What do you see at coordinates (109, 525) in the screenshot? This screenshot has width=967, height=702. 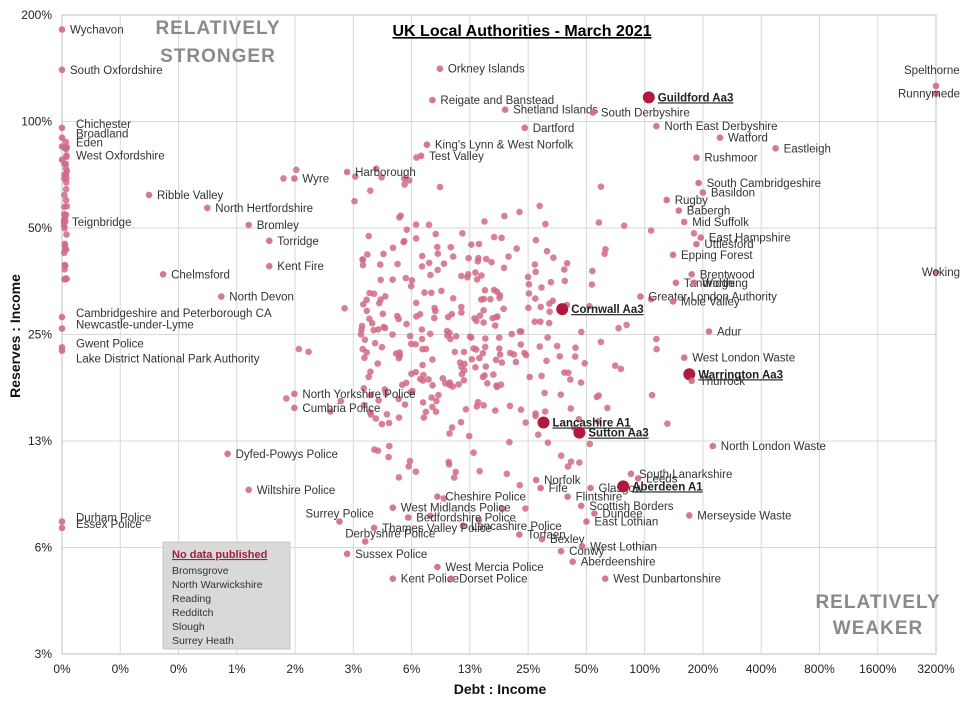 I see `point-label: Essex Police` at bounding box center [109, 525].